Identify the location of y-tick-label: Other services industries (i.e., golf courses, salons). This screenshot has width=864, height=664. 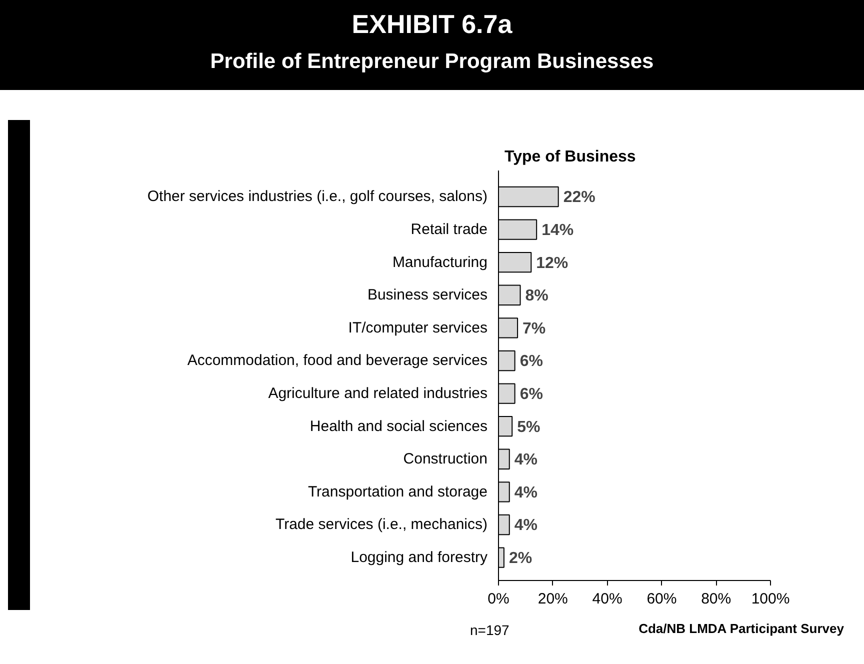
(317, 197).